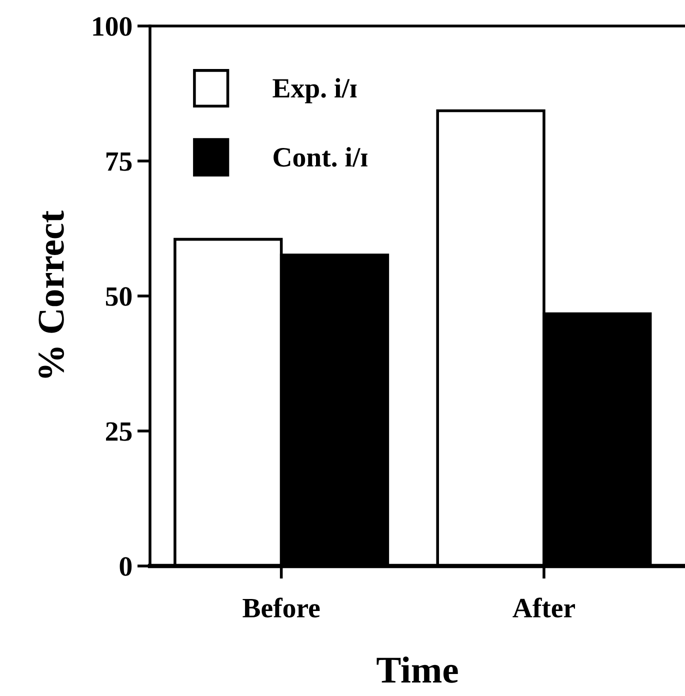 The width and height of the screenshot is (685, 696). What do you see at coordinates (417, 669) in the screenshot?
I see `x-axis-title: Time` at bounding box center [417, 669].